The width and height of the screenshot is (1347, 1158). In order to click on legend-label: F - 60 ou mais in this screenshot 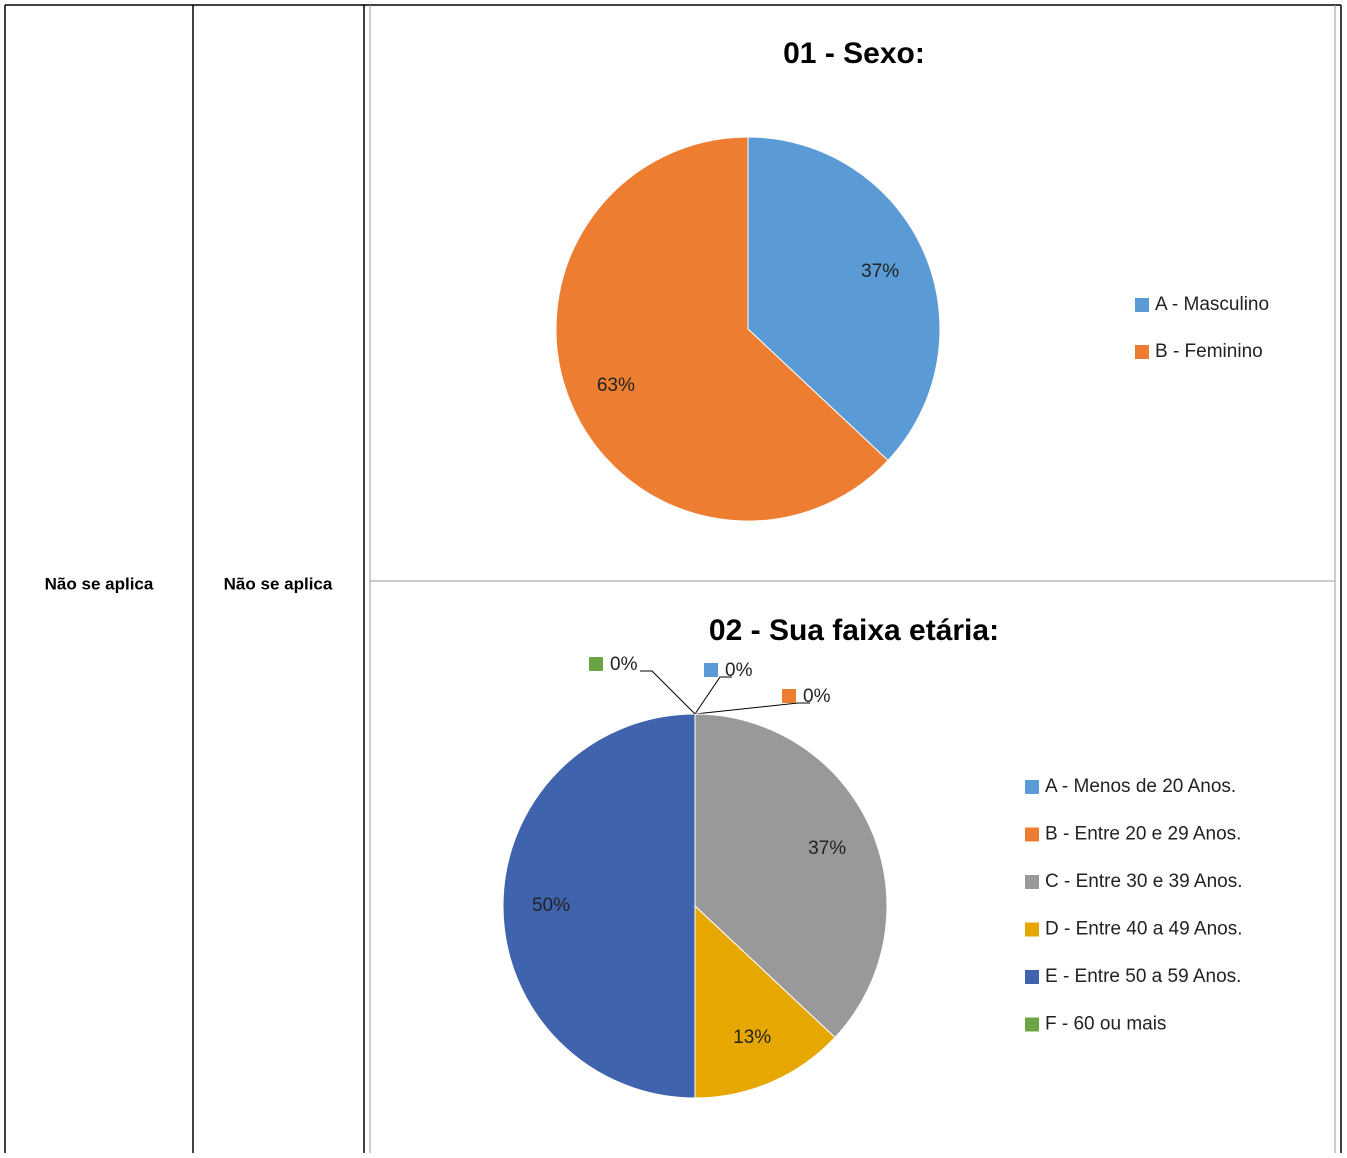, I will do `click(1105, 1024)`.